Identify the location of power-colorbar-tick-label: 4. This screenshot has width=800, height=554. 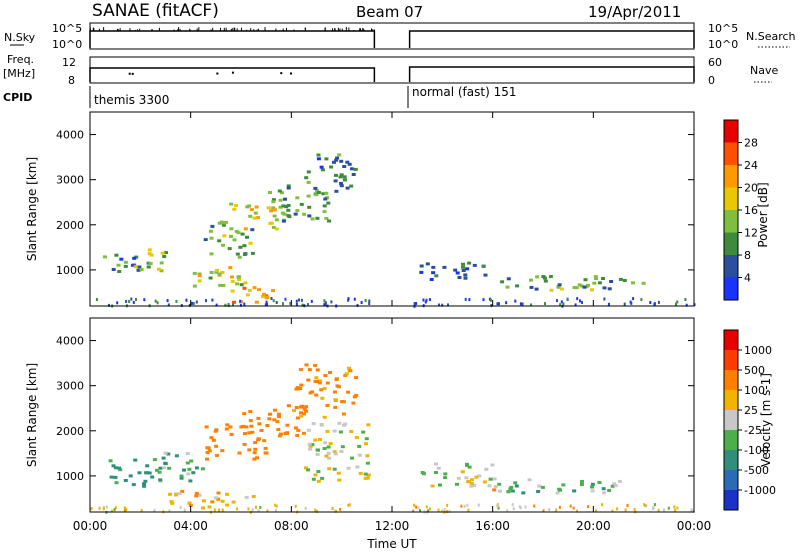
(747, 278).